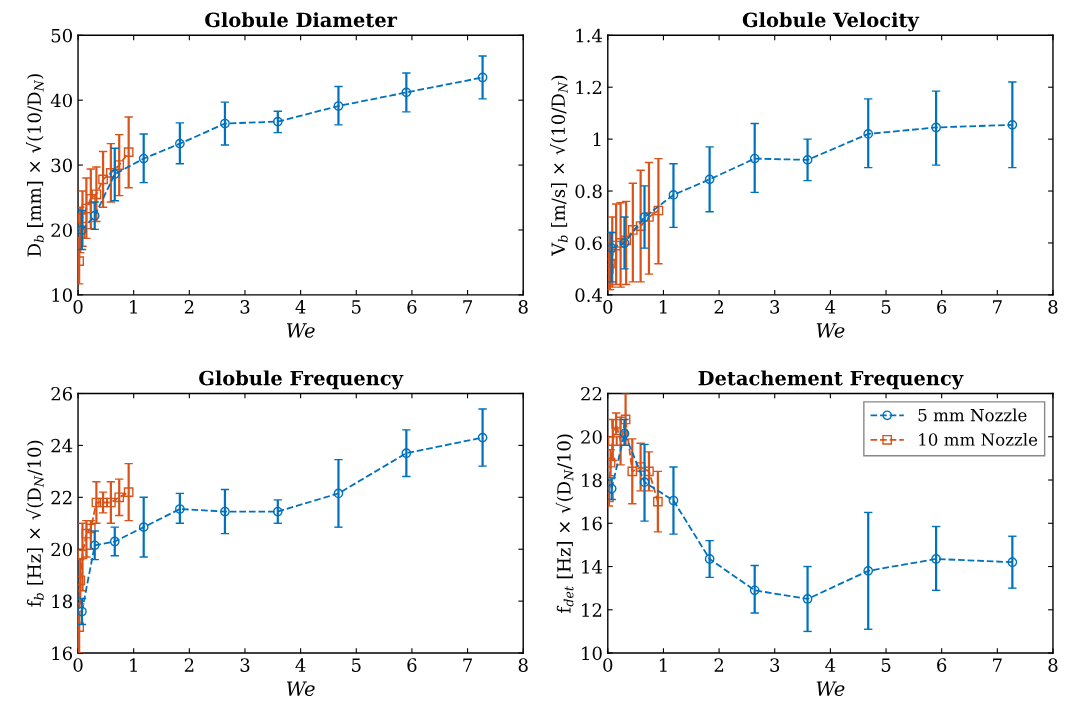 The height and width of the screenshot is (706, 1069). What do you see at coordinates (61, 165) in the screenshot?
I see `y-tick-label: 30` at bounding box center [61, 165].